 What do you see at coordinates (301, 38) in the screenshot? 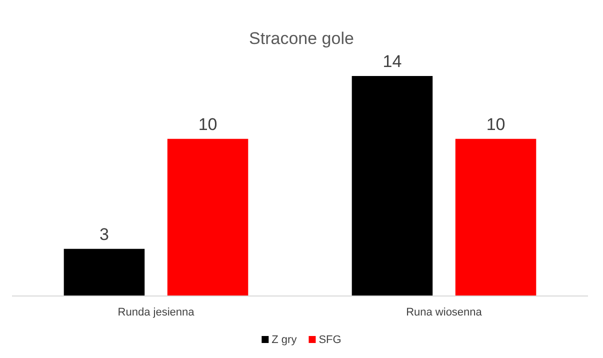
I see `chart-title: Stracone gole` at bounding box center [301, 38].